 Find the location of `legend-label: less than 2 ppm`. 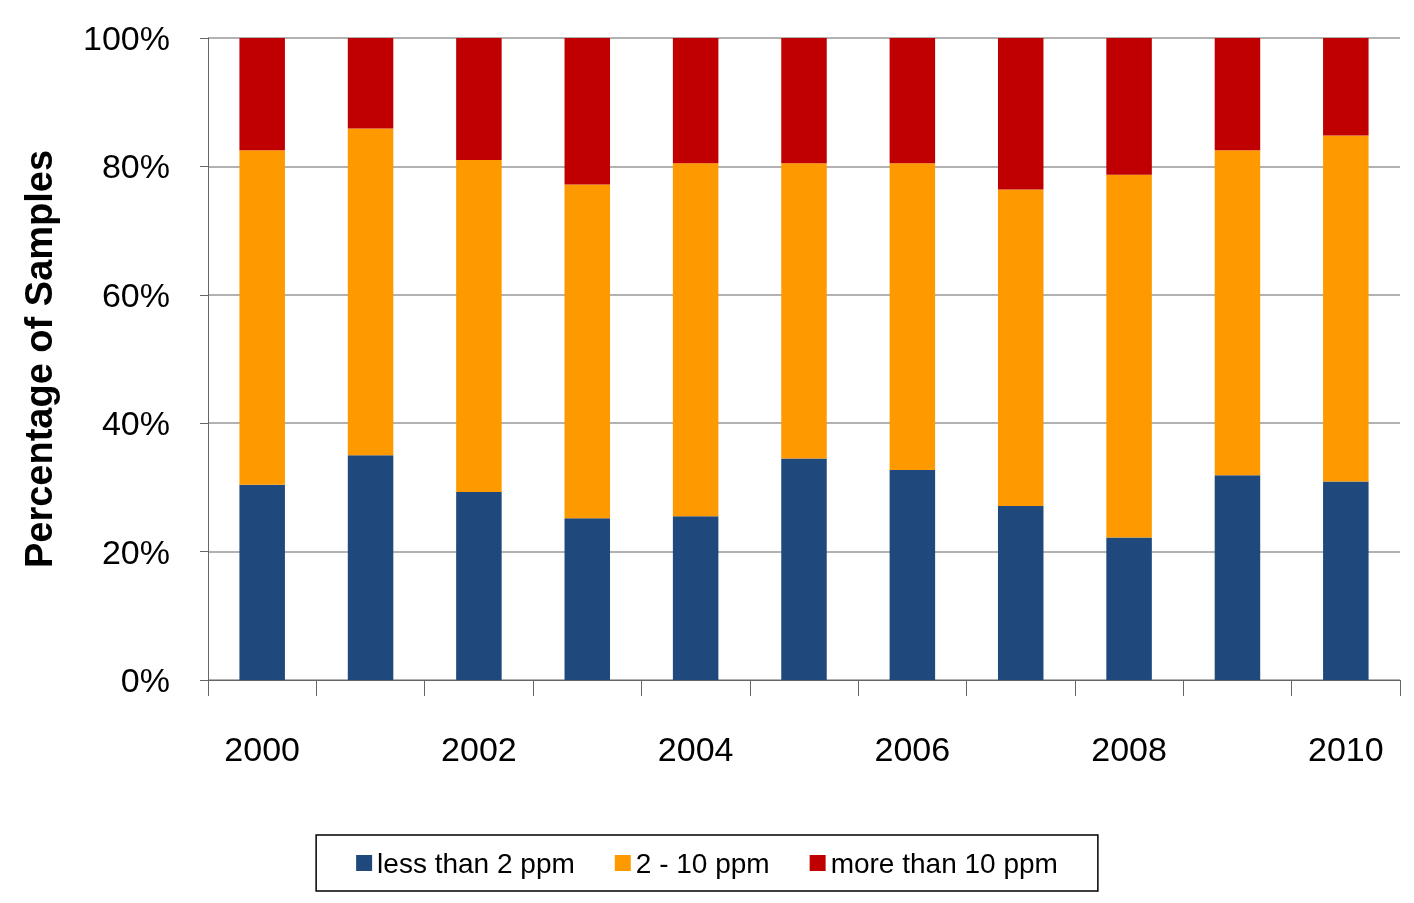

legend-label: less than 2 ppm is located at coordinates (476, 863).